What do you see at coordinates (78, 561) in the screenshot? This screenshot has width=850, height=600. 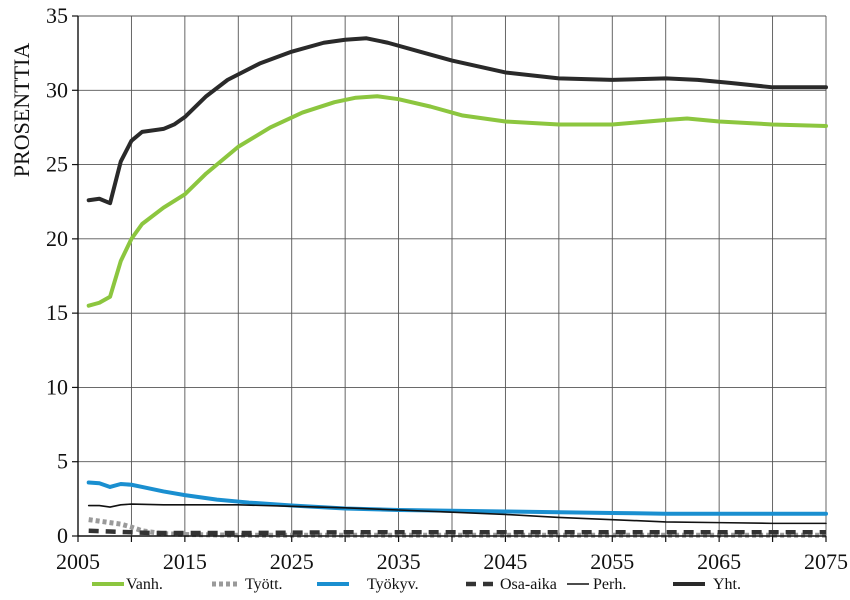 I see `x-tick-label: 2005` at bounding box center [78, 561].